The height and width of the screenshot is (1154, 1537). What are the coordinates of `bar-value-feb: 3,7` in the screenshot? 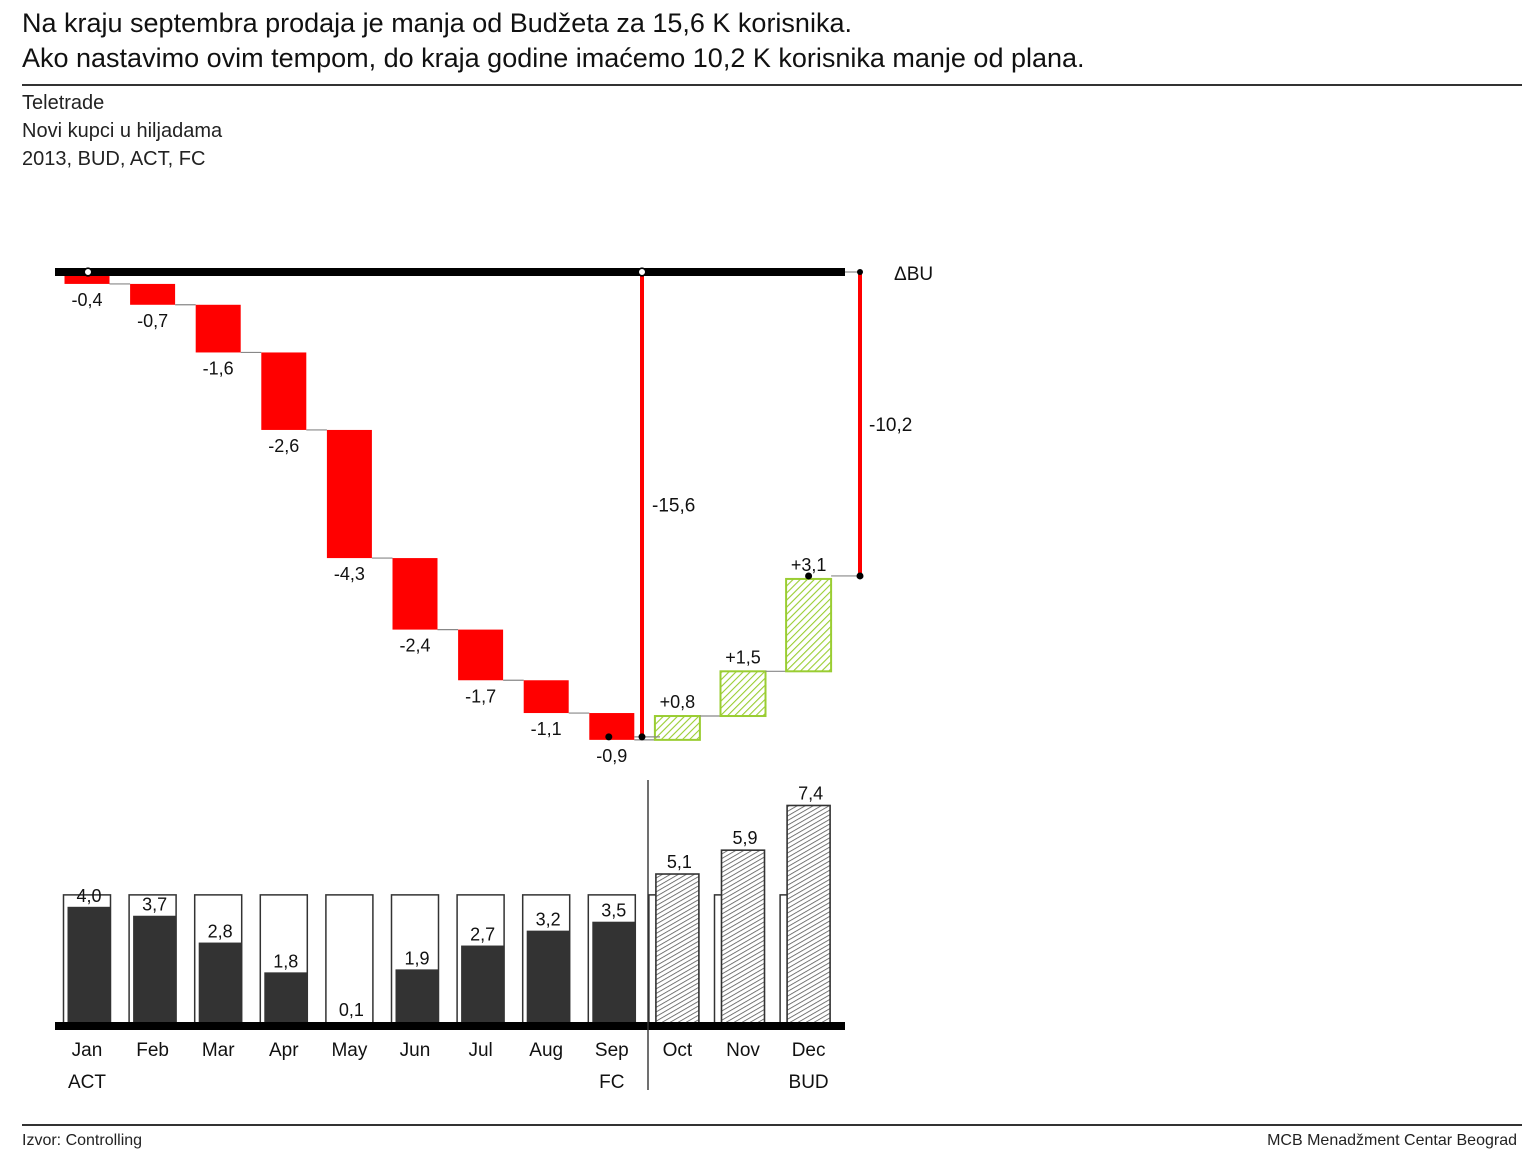 It's located at (154, 905).